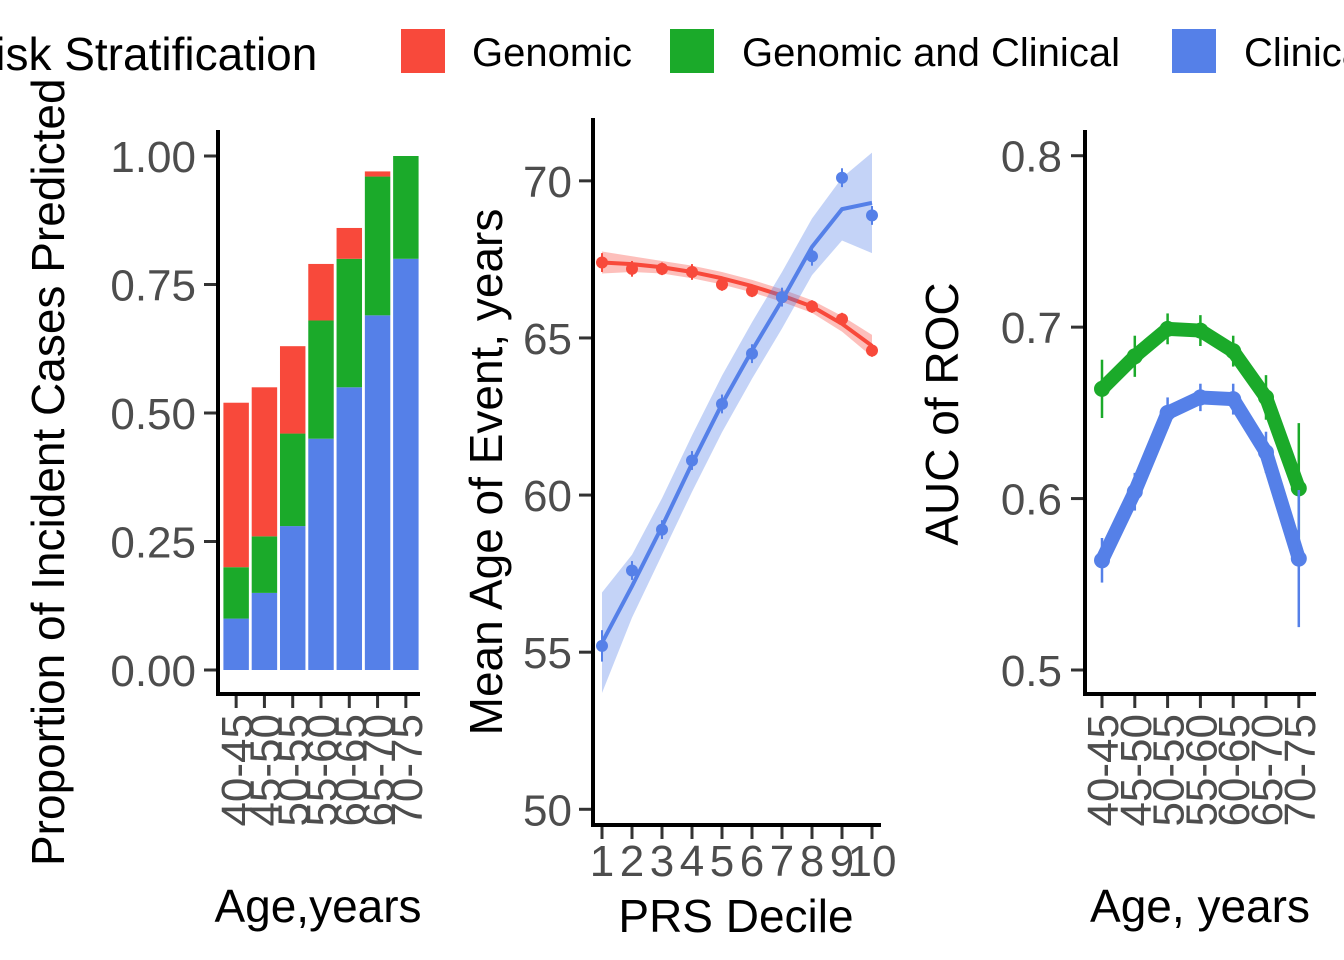 Image resolution: width=1344 pixels, height=960 pixels. Describe the element at coordinates (552, 53) in the screenshot. I see `legend-label-genomic: Genomic` at that location.